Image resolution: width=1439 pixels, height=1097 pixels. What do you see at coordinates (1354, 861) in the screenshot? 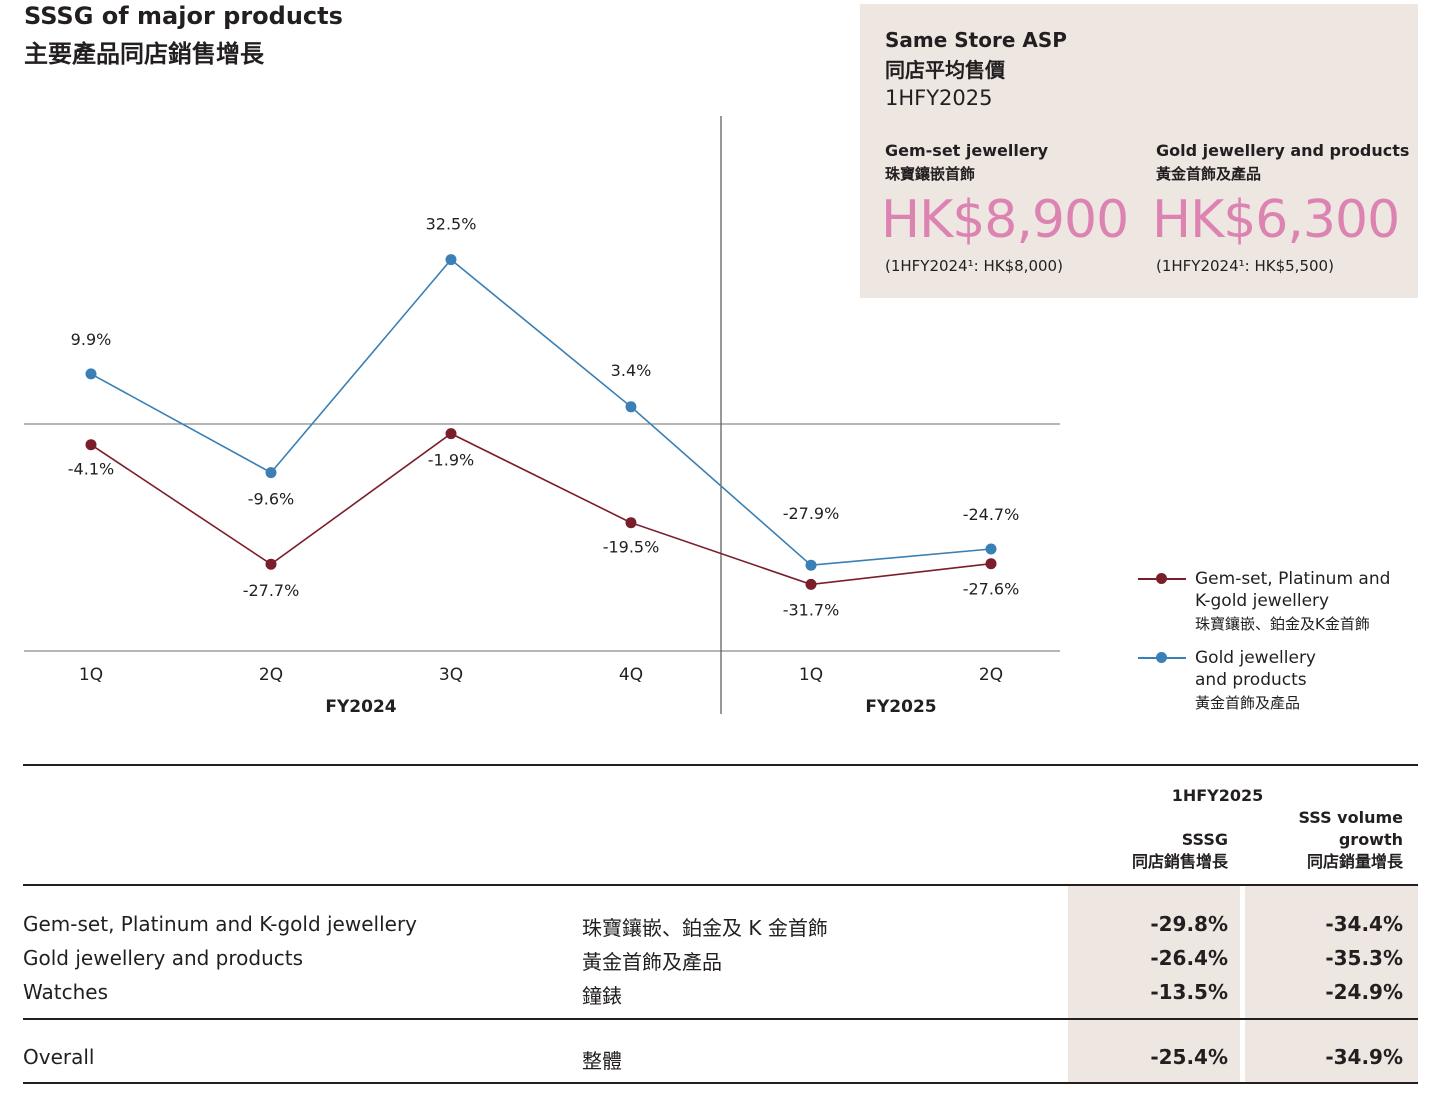
I see `table-header-volume-chinese: 同店銷量增長` at bounding box center [1354, 861].